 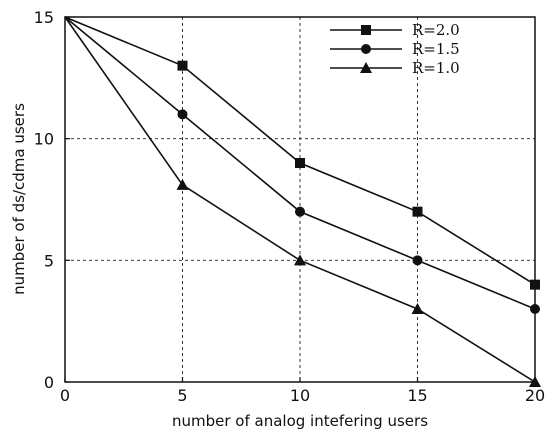 What do you see at coordinates (436, 68) in the screenshot?
I see `legend-label-r-1-0: R=1.0` at bounding box center [436, 68].